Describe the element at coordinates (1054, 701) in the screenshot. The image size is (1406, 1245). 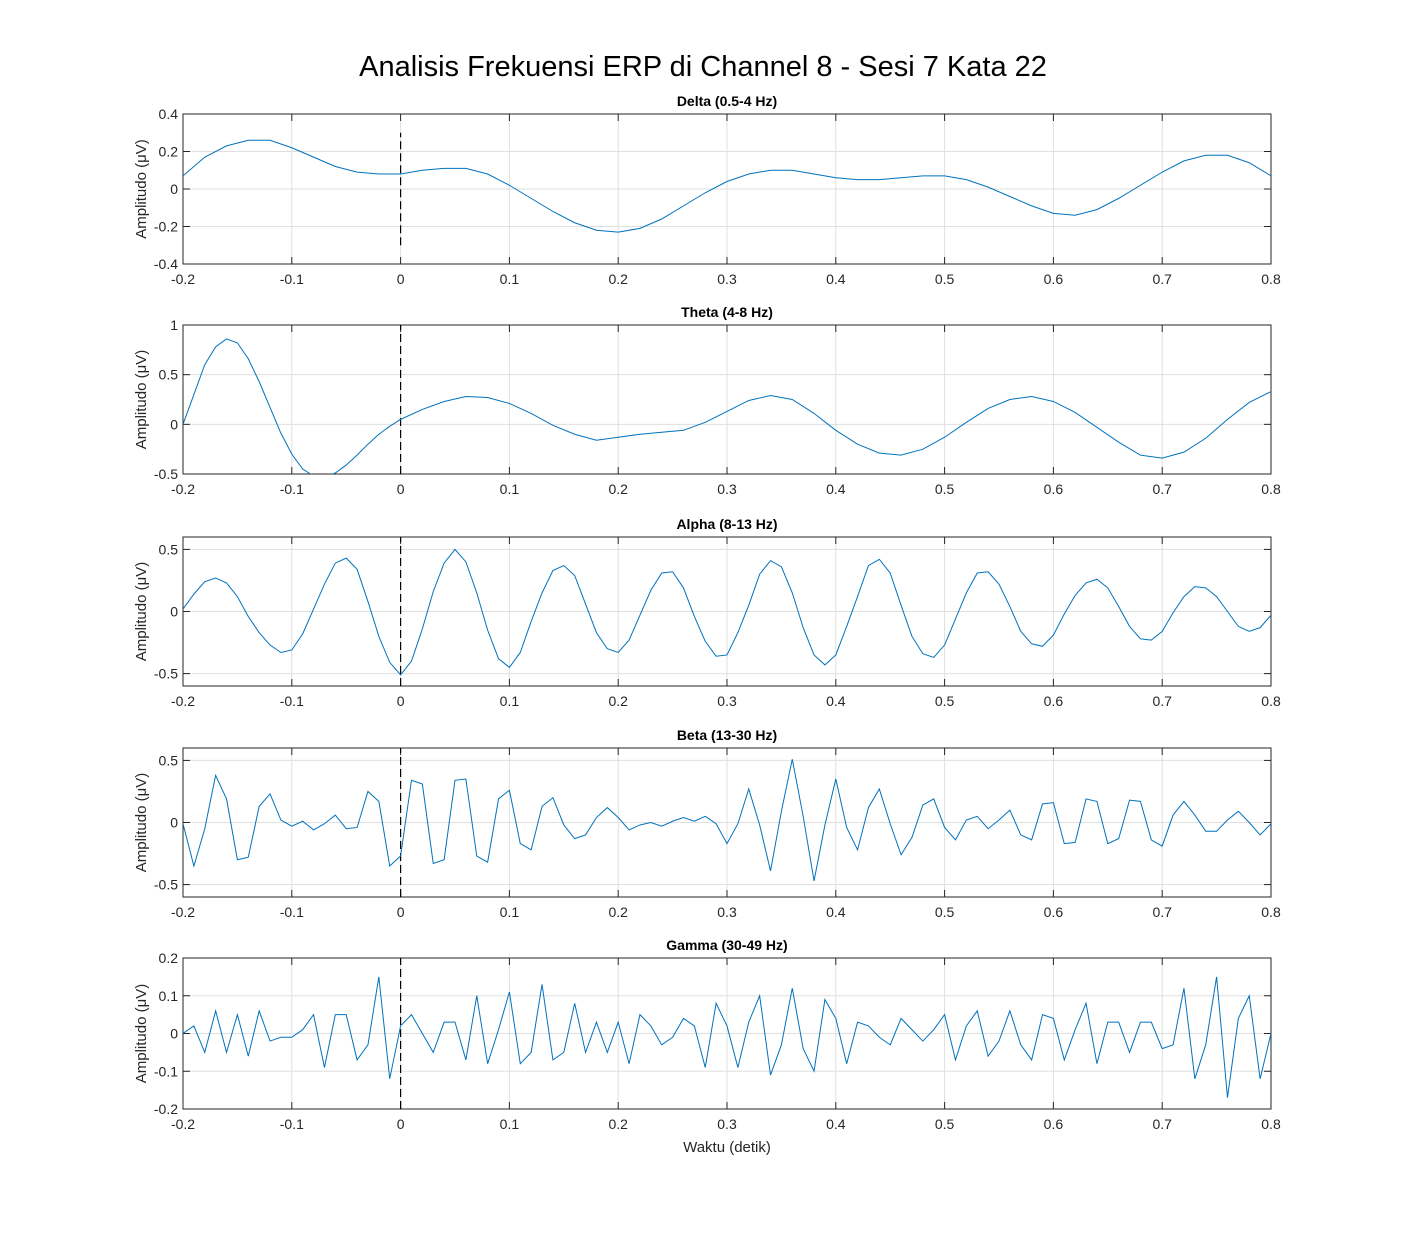
I see `alpha-xtick-label: 0.6` at that location.